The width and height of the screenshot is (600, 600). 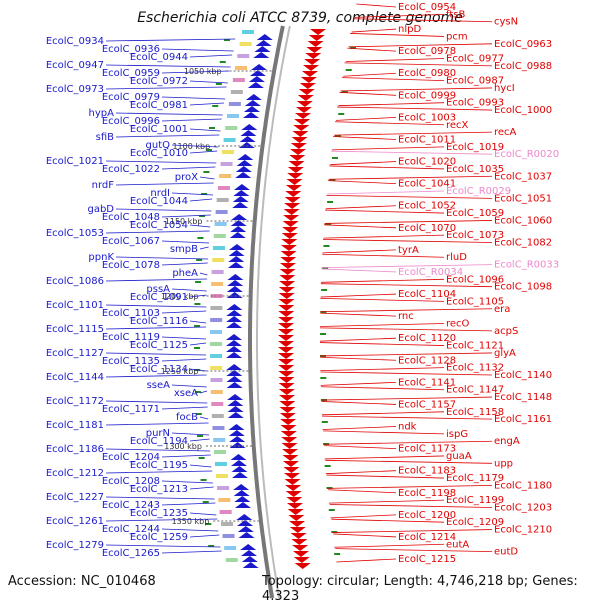 I want to click on left-gene-label: EcolC_1171, so click(x=131, y=409).